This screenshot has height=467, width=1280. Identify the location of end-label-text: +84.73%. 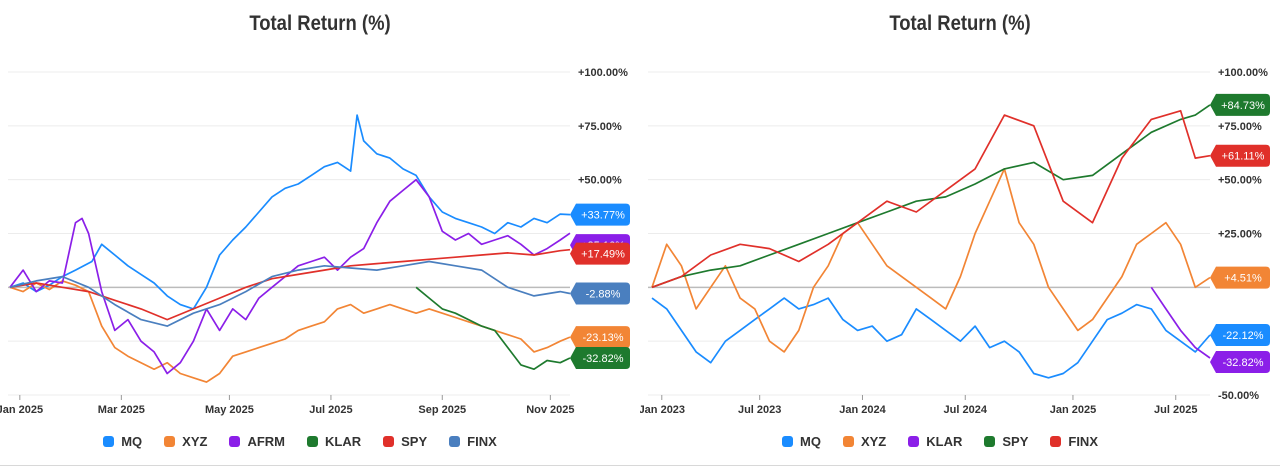
(1243, 106).